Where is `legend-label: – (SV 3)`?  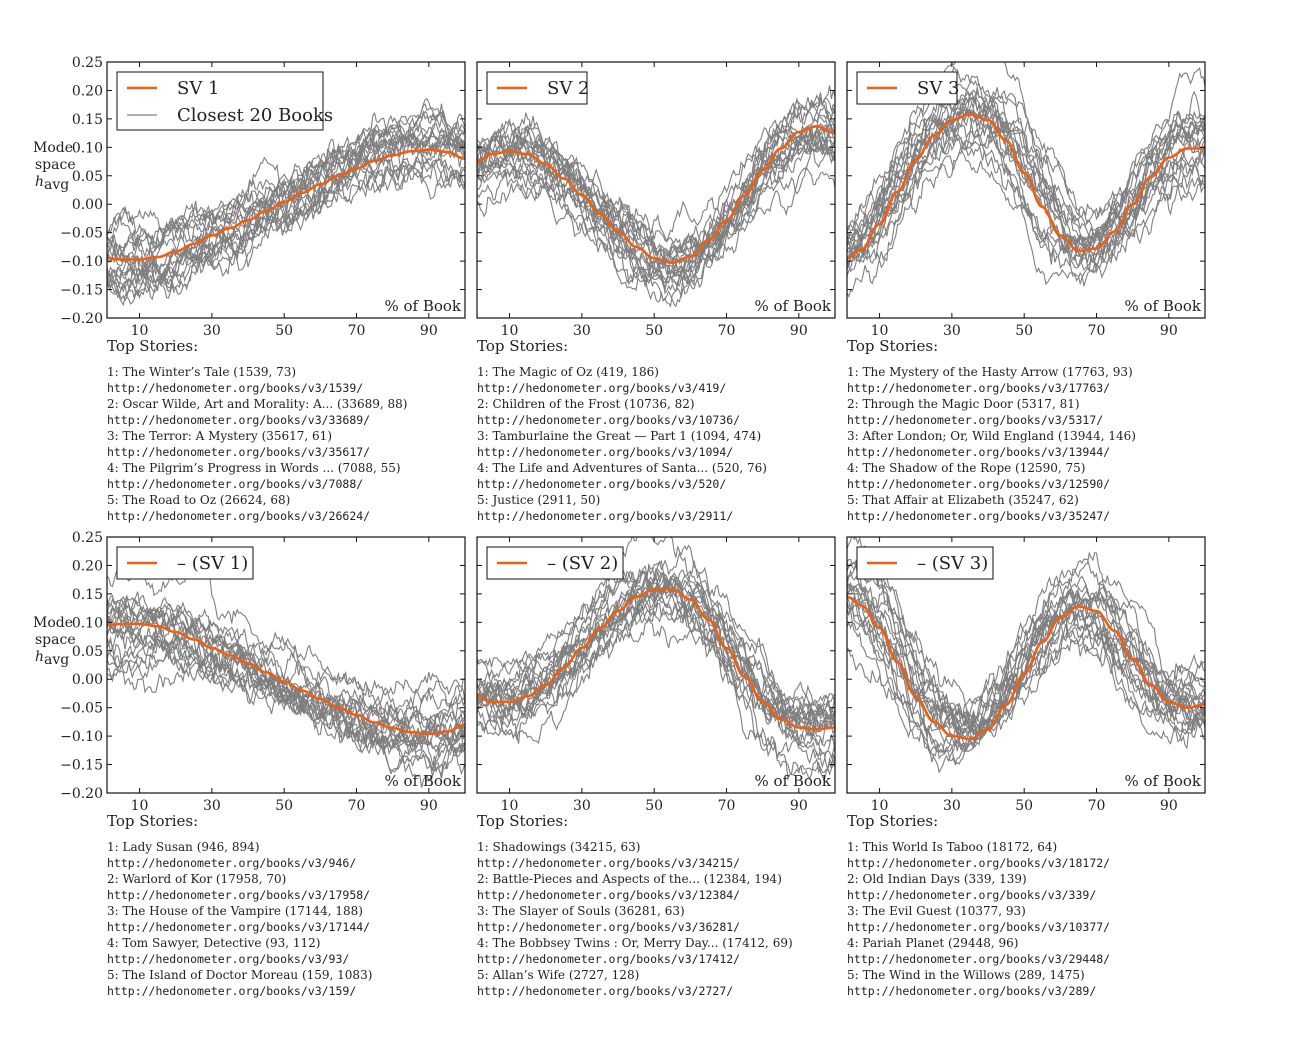
legend-label: – (SV 3) is located at coordinates (952, 563).